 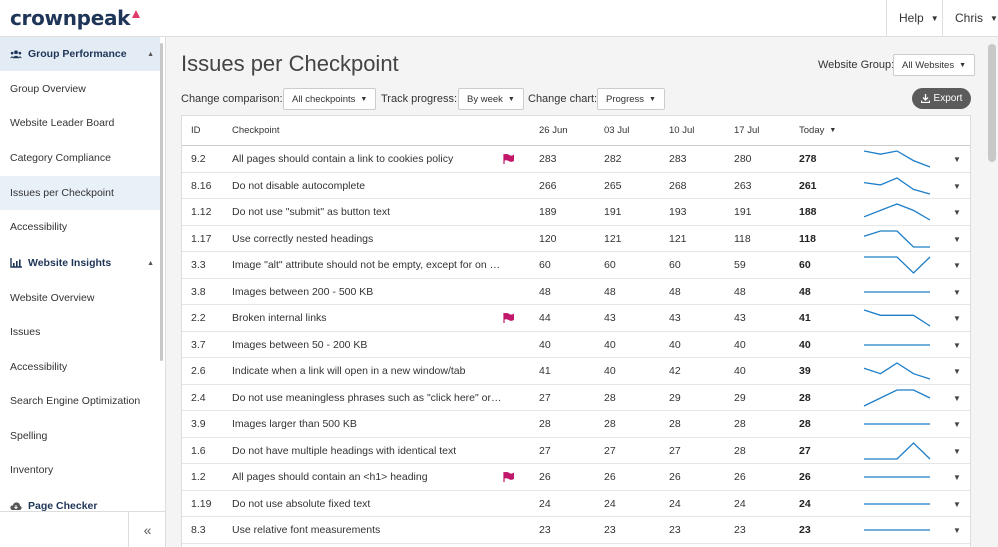 What do you see at coordinates (198, 265) in the screenshot?
I see `checkpoint-id: 3.3` at bounding box center [198, 265].